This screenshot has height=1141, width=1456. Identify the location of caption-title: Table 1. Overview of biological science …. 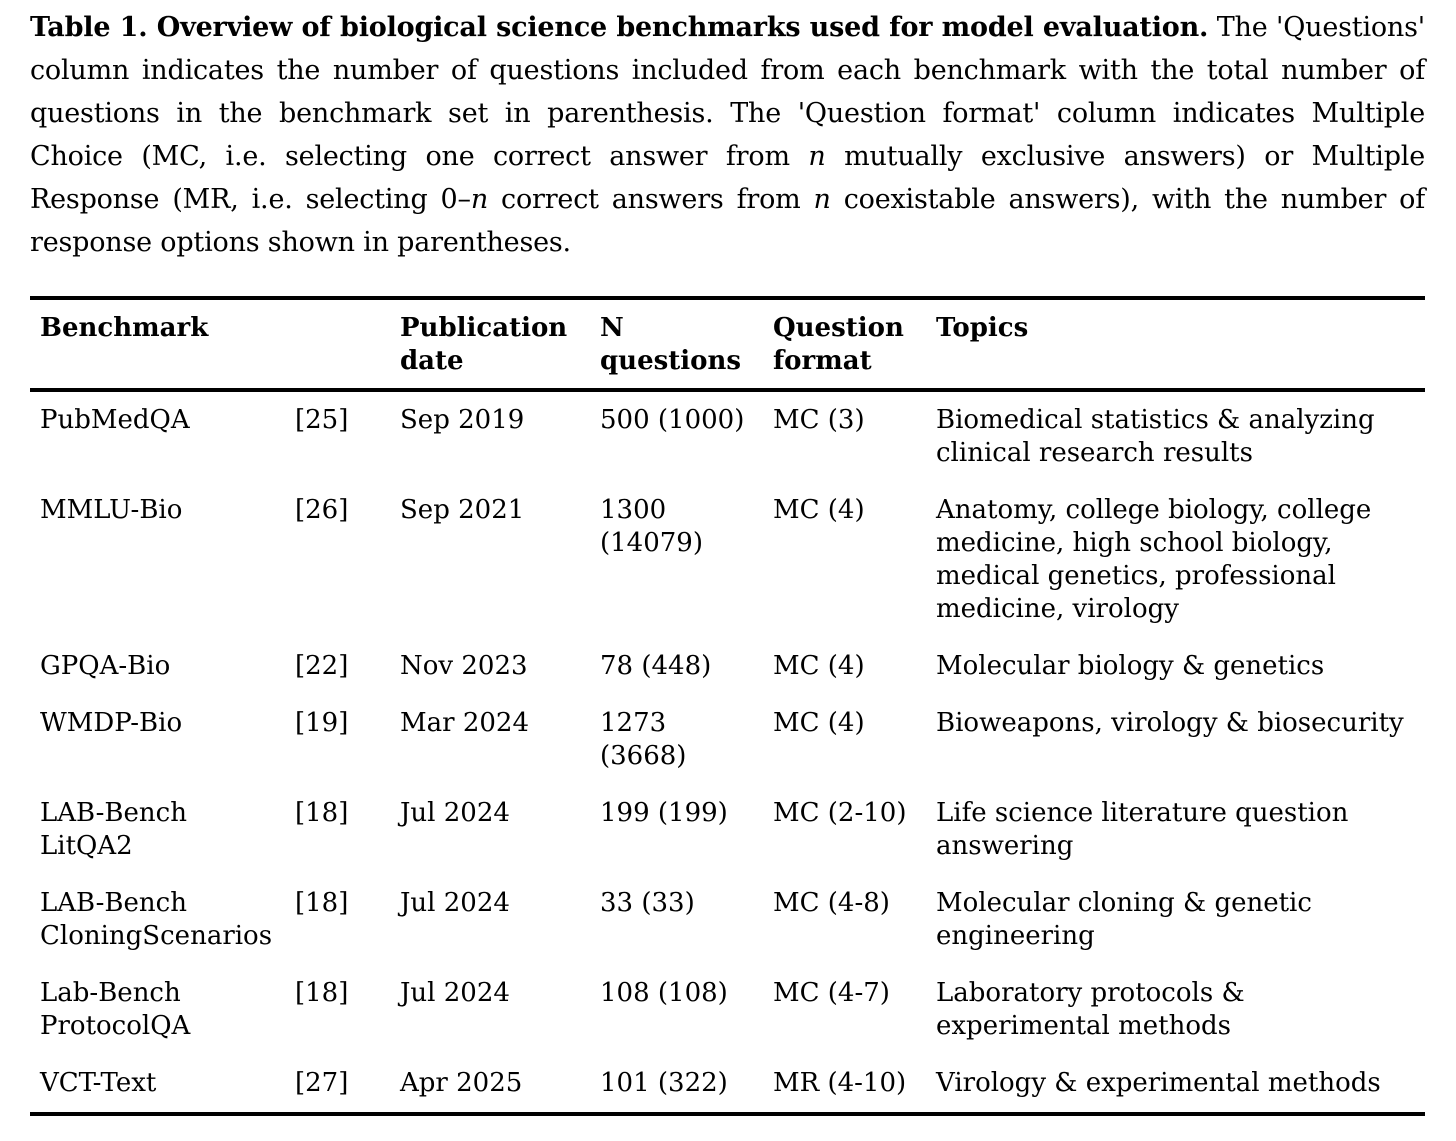
(619, 27).